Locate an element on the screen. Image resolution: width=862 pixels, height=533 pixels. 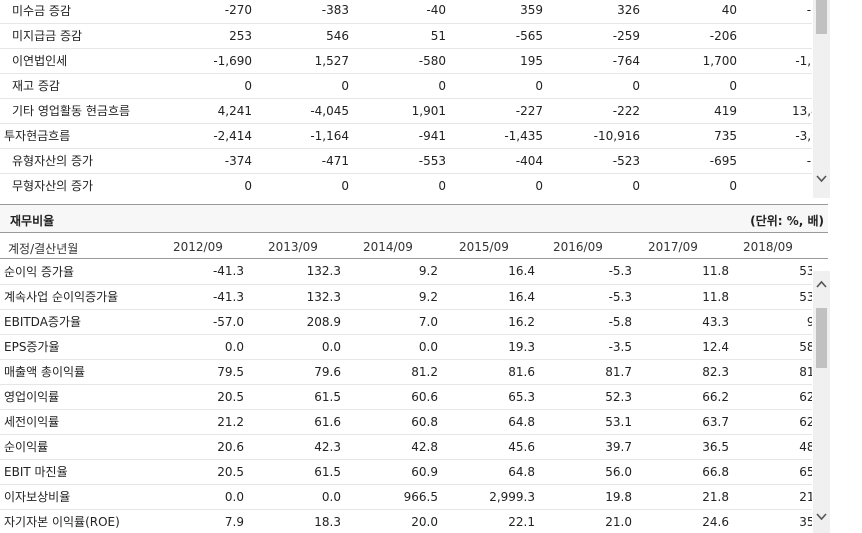
row-value: -5.3 is located at coordinates (620, 271).